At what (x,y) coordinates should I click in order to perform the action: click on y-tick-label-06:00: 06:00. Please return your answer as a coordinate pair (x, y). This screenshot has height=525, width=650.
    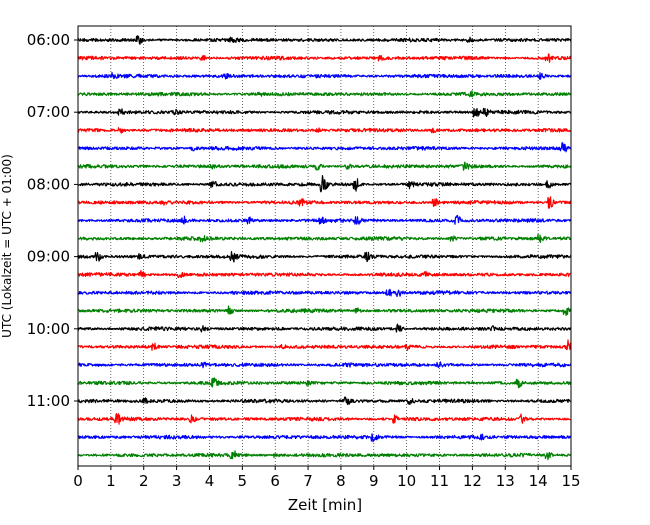
    Looking at the image, I should click on (48, 40).